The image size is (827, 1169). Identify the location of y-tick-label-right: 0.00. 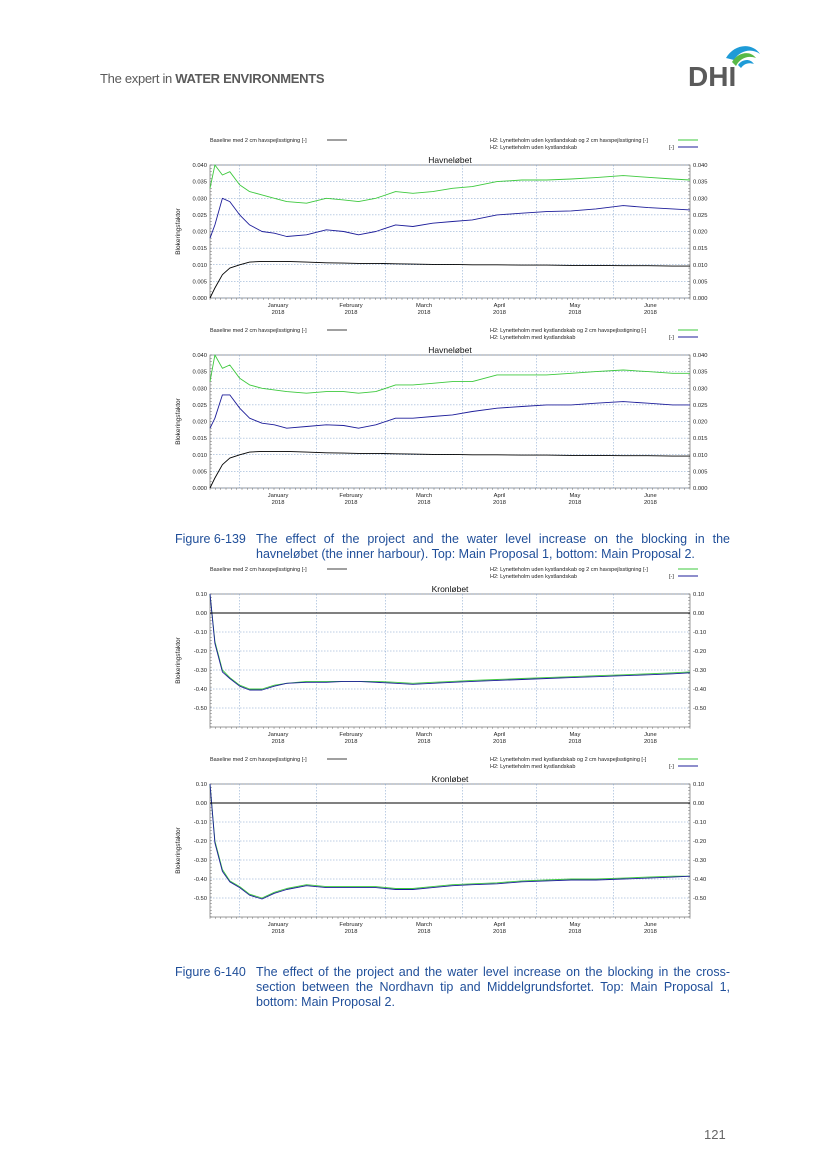
(698, 614).